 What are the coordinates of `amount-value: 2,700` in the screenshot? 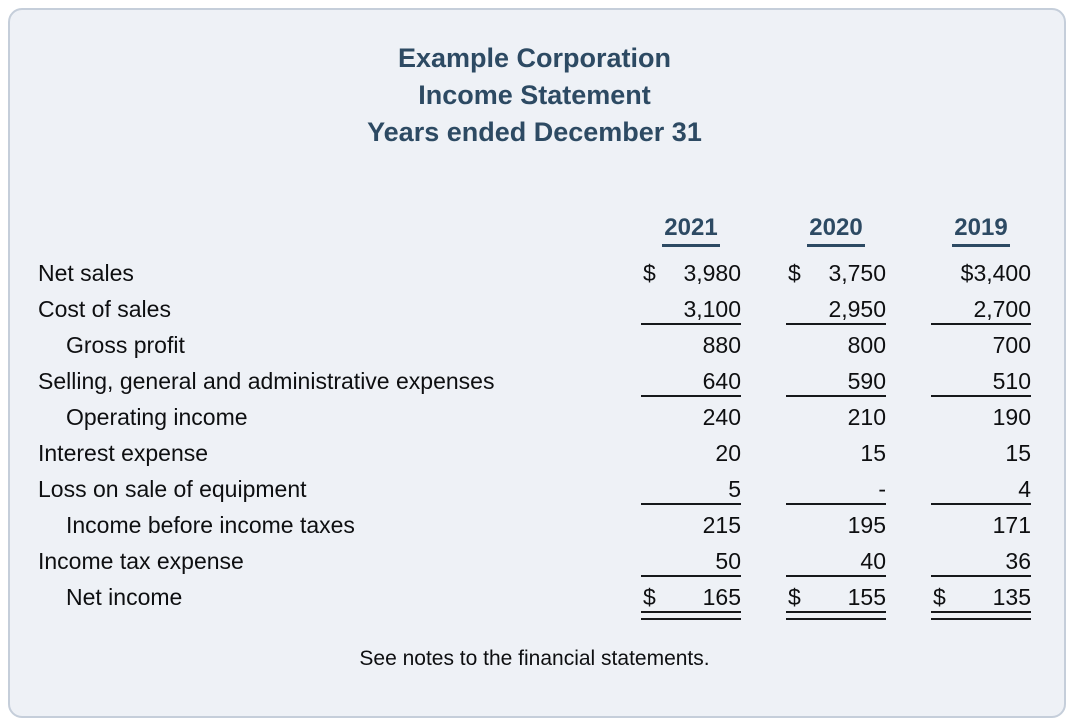 It's located at (1002, 308).